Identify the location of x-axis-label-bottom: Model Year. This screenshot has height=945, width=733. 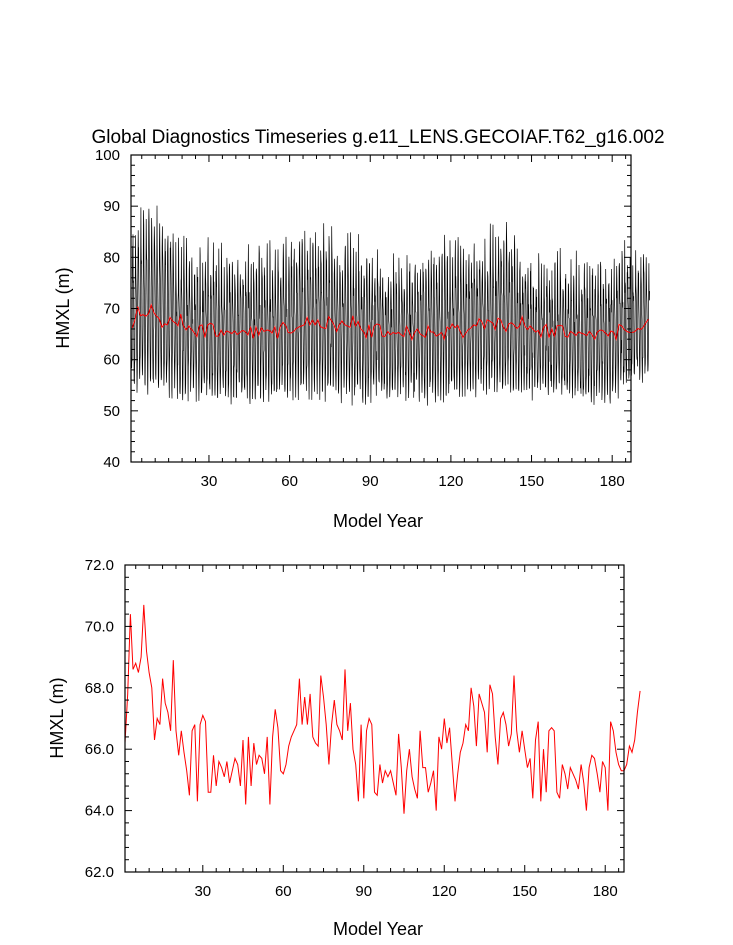
(378, 929).